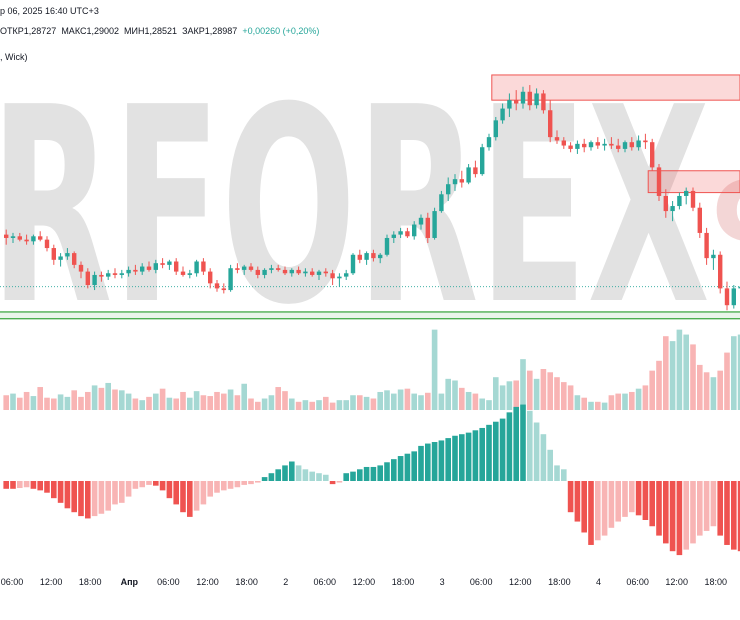  I want to click on support-band, so click(370, 315).